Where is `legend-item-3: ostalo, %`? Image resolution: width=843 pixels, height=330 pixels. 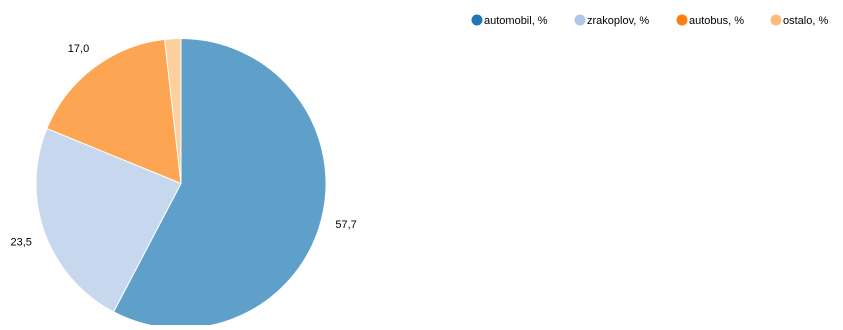
legend-item-3: ostalo, % is located at coordinates (799, 20).